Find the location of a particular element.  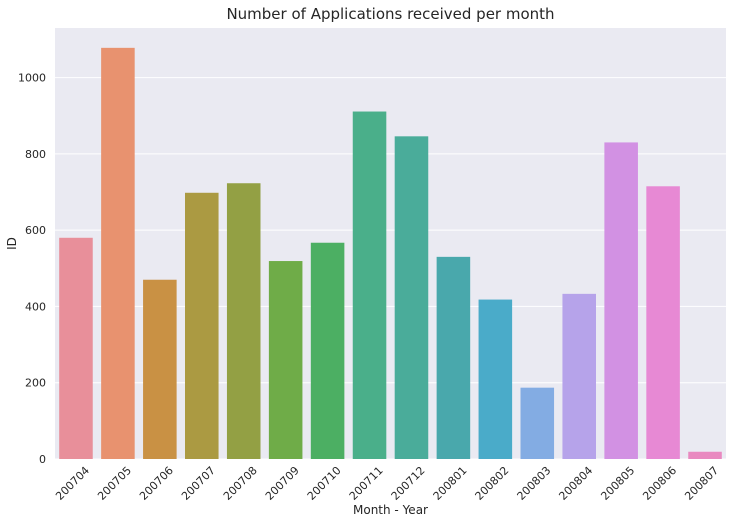

y-axis-label: ID is located at coordinates (12, 243).